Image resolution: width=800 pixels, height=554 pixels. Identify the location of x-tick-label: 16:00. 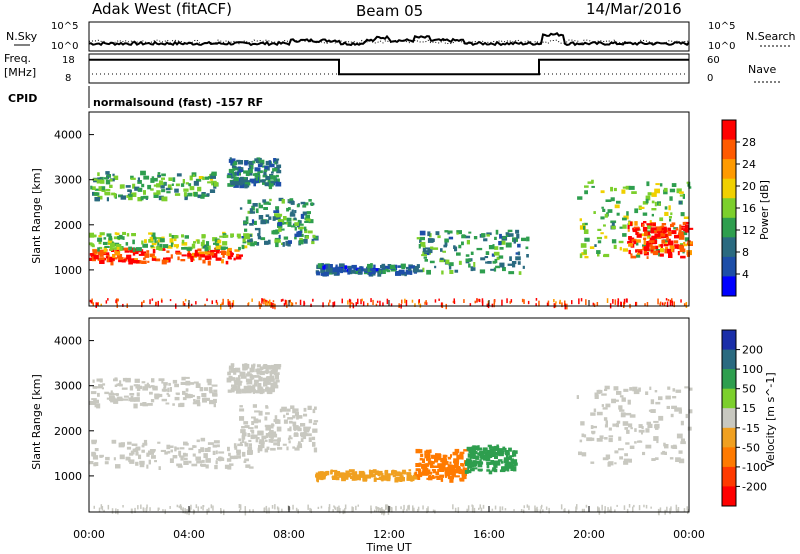
(489, 534).